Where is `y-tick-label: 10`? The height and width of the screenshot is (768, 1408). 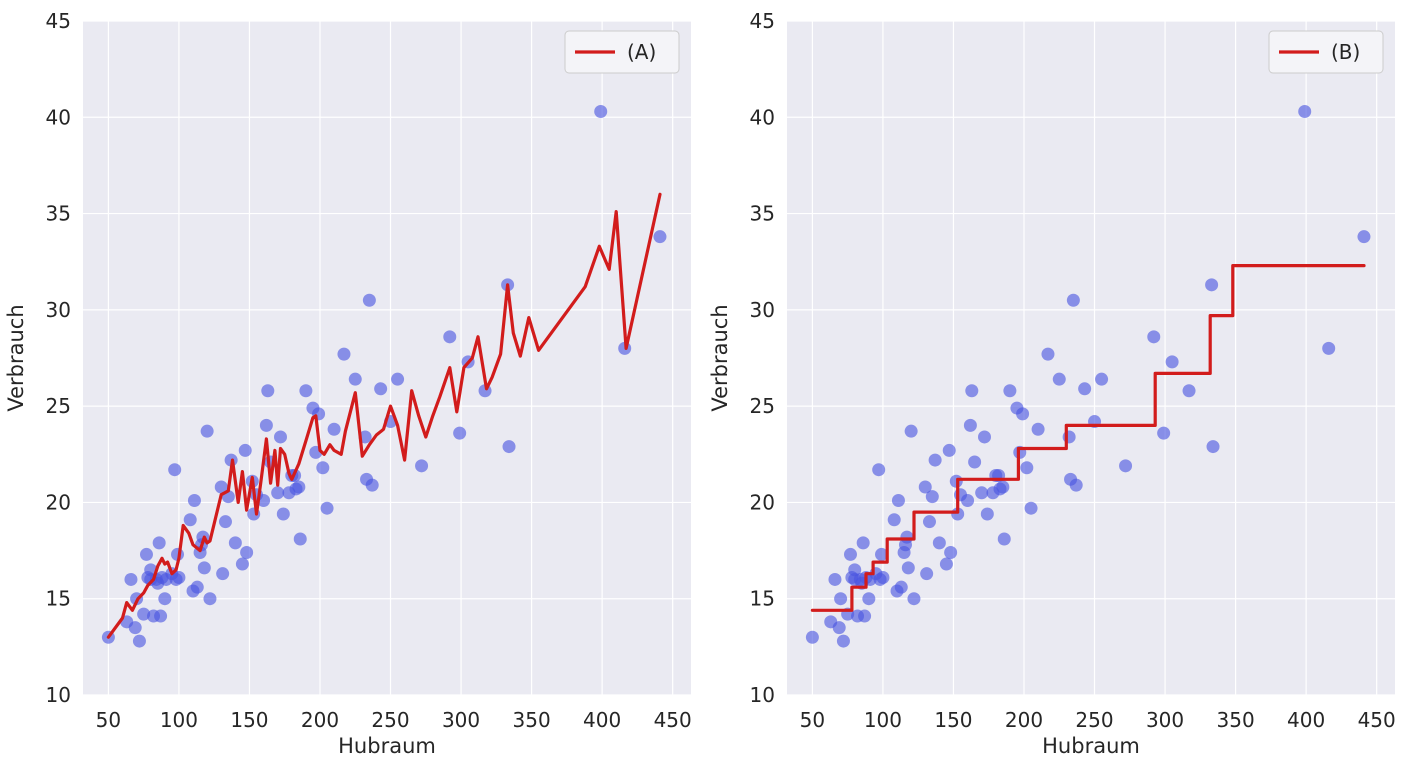 y-tick-label: 10 is located at coordinates (762, 695).